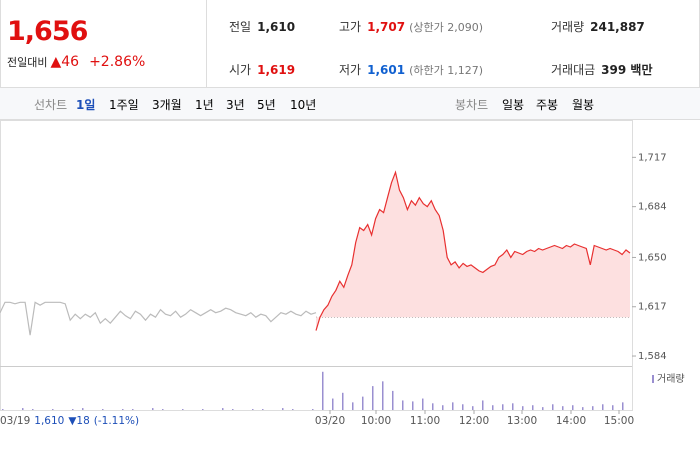  I want to click on y-tick-label: 1,650, so click(652, 257).